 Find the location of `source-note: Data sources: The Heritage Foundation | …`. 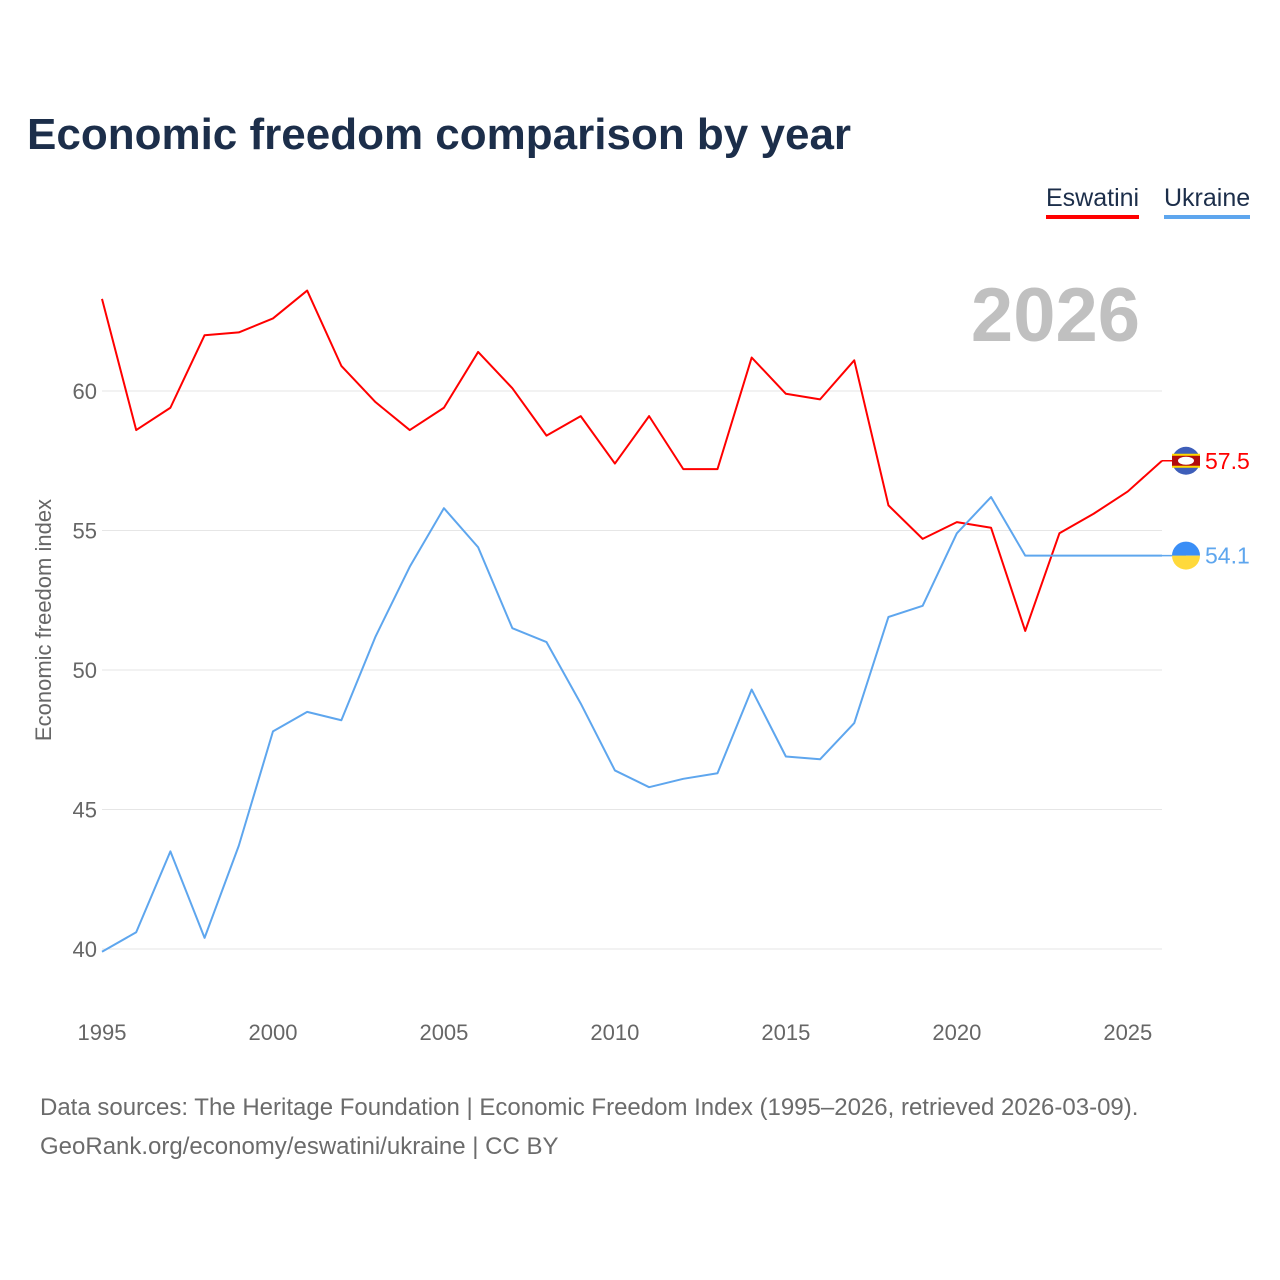

source-note: Data sources: The Heritage Foundation | … is located at coordinates (589, 1127).